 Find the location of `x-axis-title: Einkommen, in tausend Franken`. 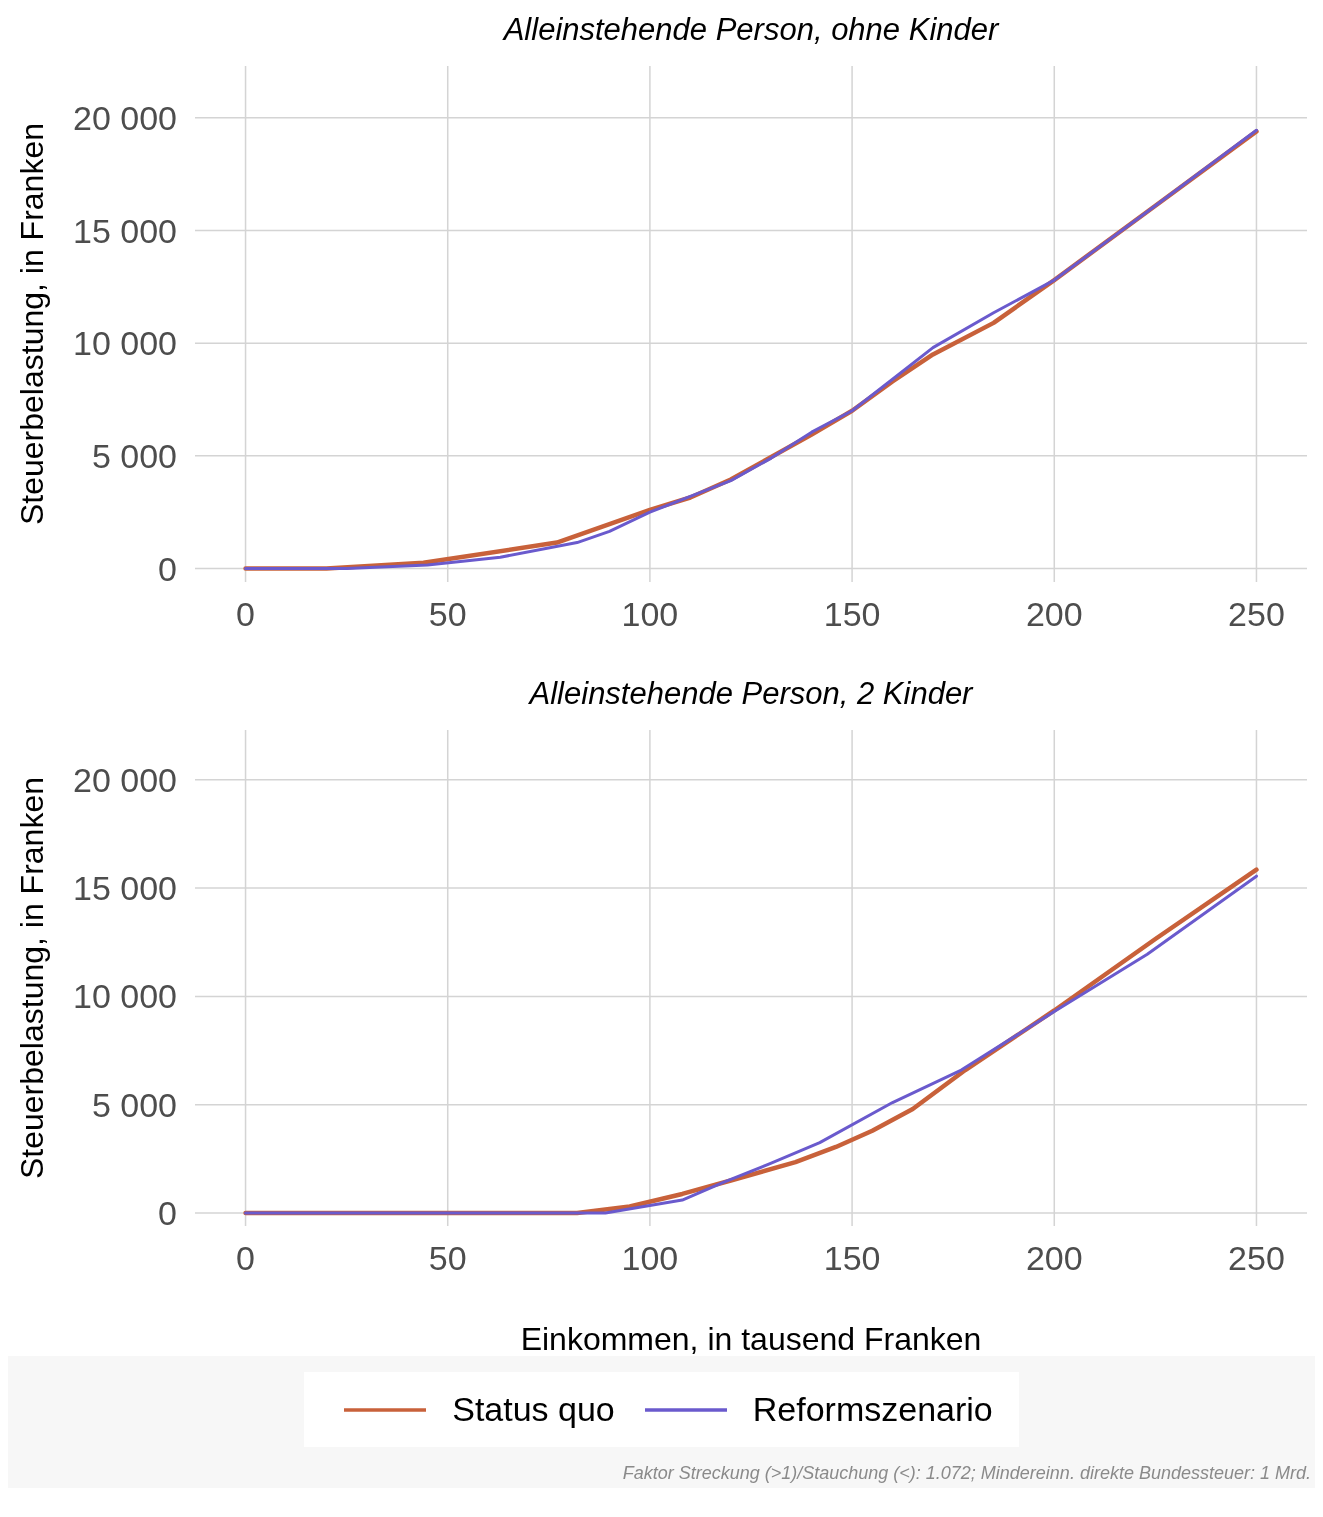

x-axis-title: Einkommen, in tausend Franken is located at coordinates (751, 1339).